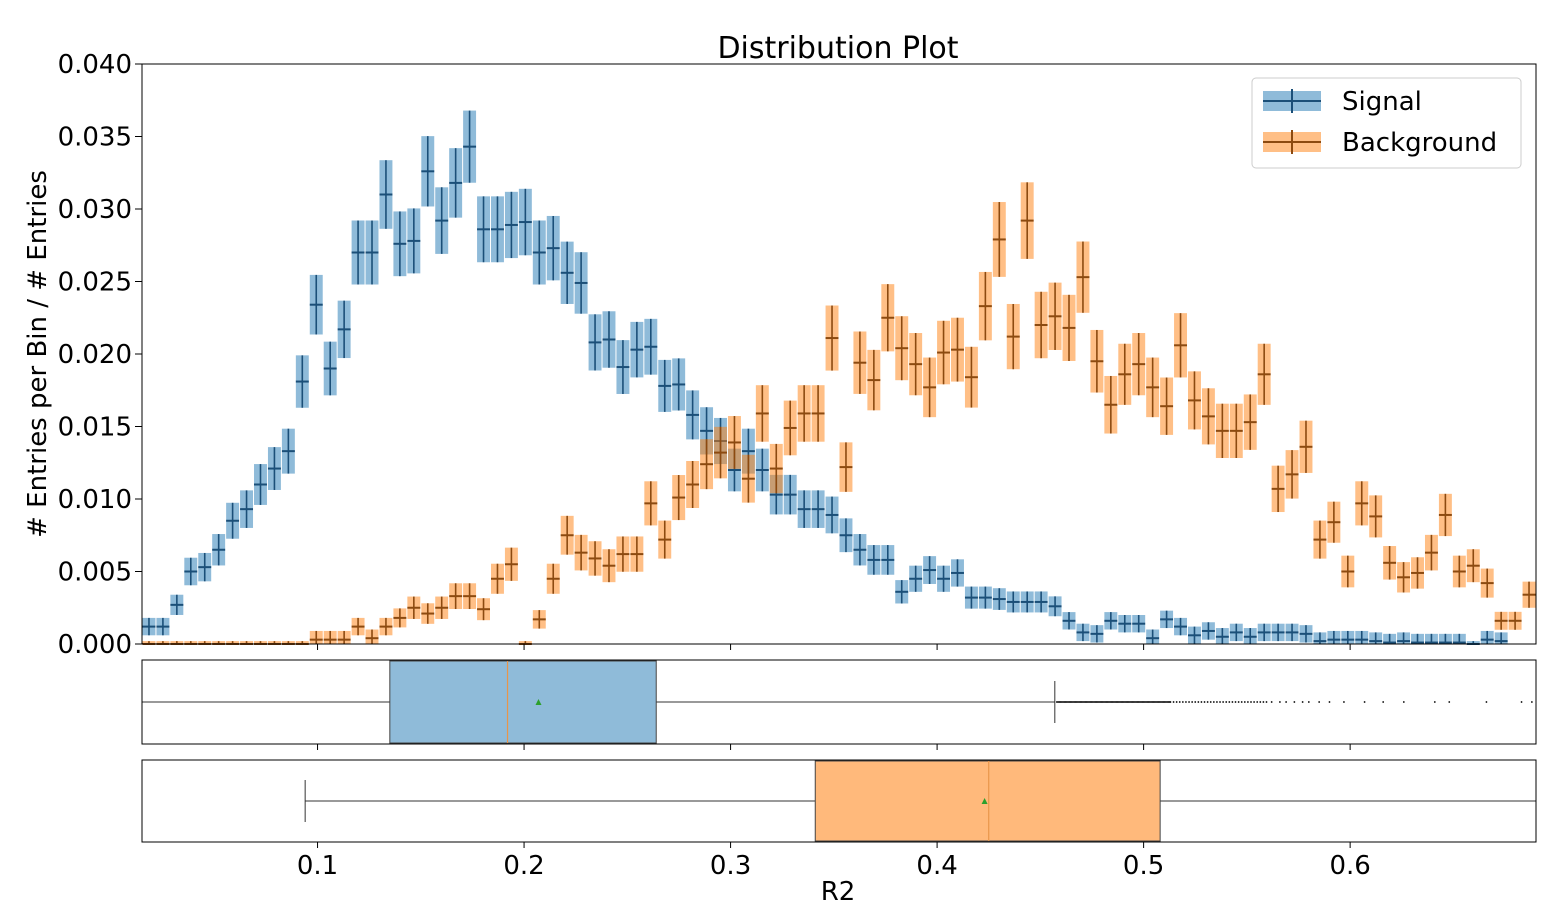 The width and height of the screenshot is (1560, 920). Describe the element at coordinates (1382, 102) in the screenshot. I see `legend-label: Signal` at that location.